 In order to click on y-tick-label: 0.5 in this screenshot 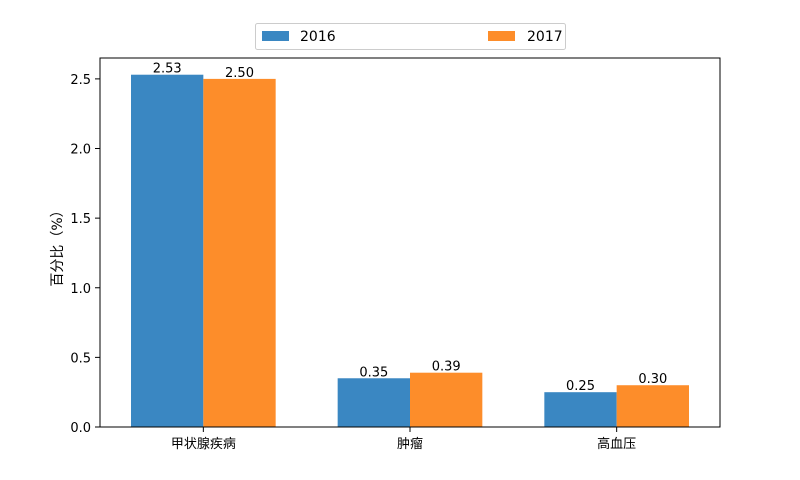, I will do `click(80, 358)`.